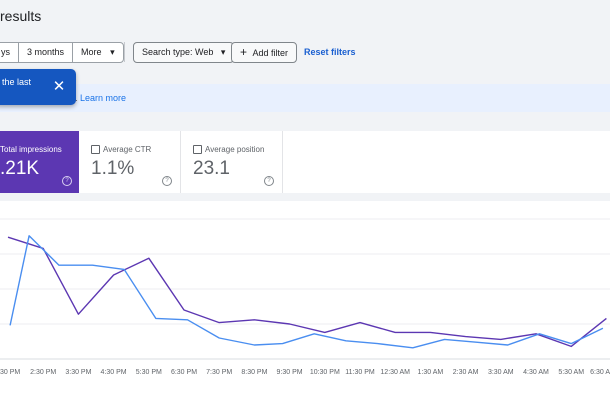  I want to click on tooltip-text: the last, so click(17, 82).